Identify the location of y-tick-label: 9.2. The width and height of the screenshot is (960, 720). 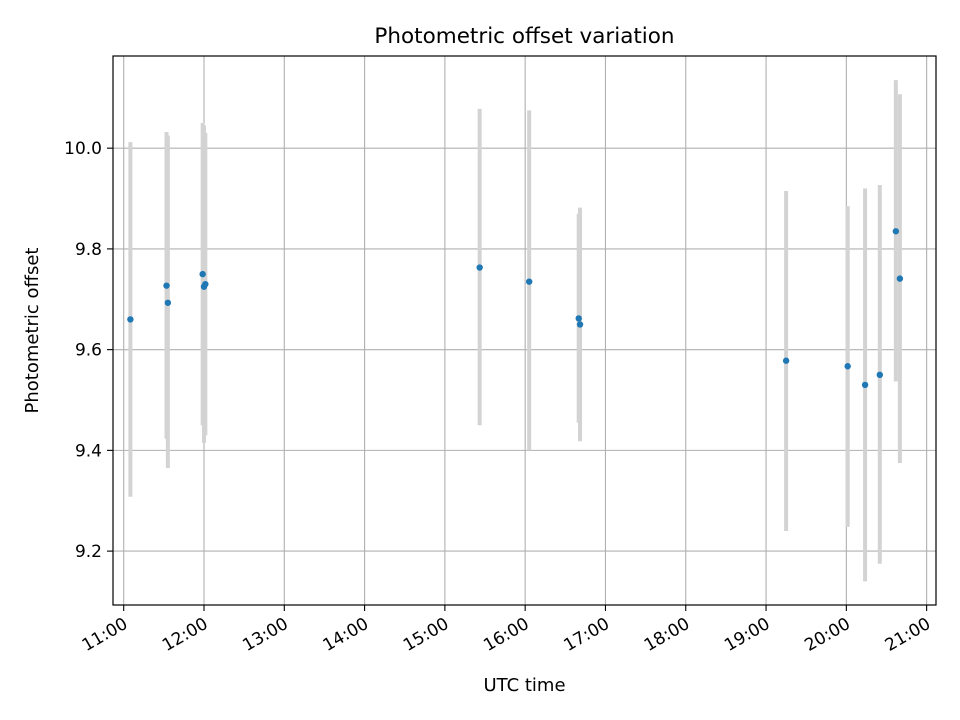
(88, 552).